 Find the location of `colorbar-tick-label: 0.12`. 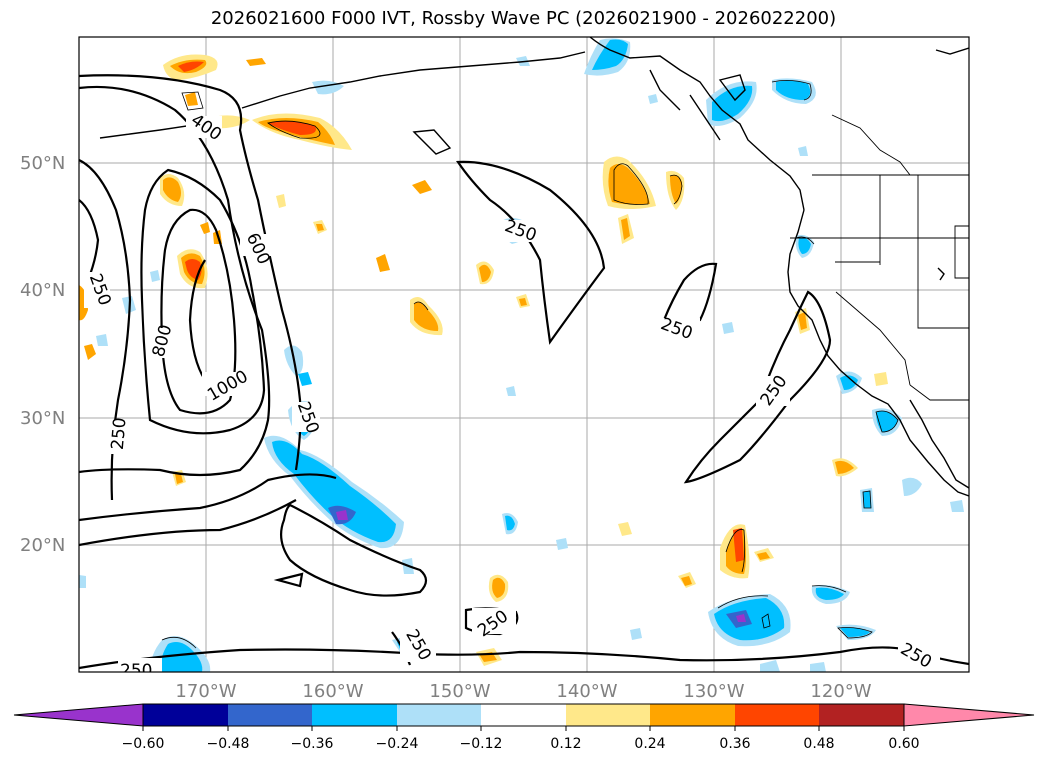

colorbar-tick-label: 0.12 is located at coordinates (565, 744).